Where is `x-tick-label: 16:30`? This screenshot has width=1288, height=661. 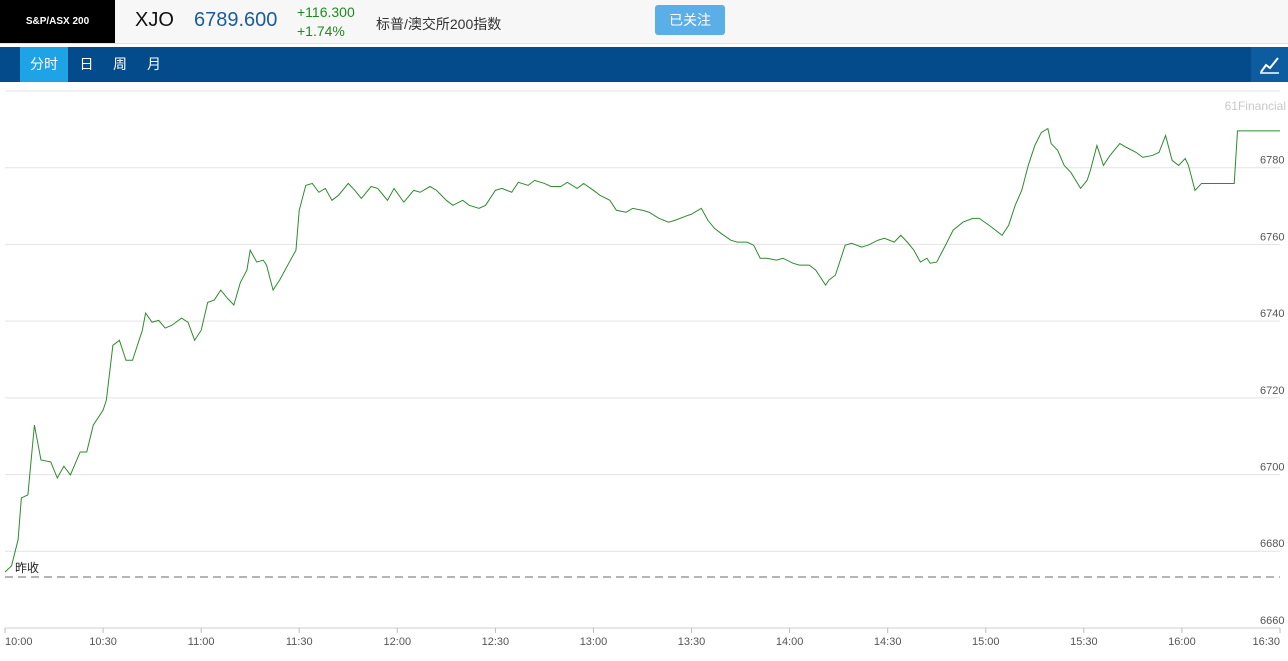 x-tick-label: 16:30 is located at coordinates (1266, 642).